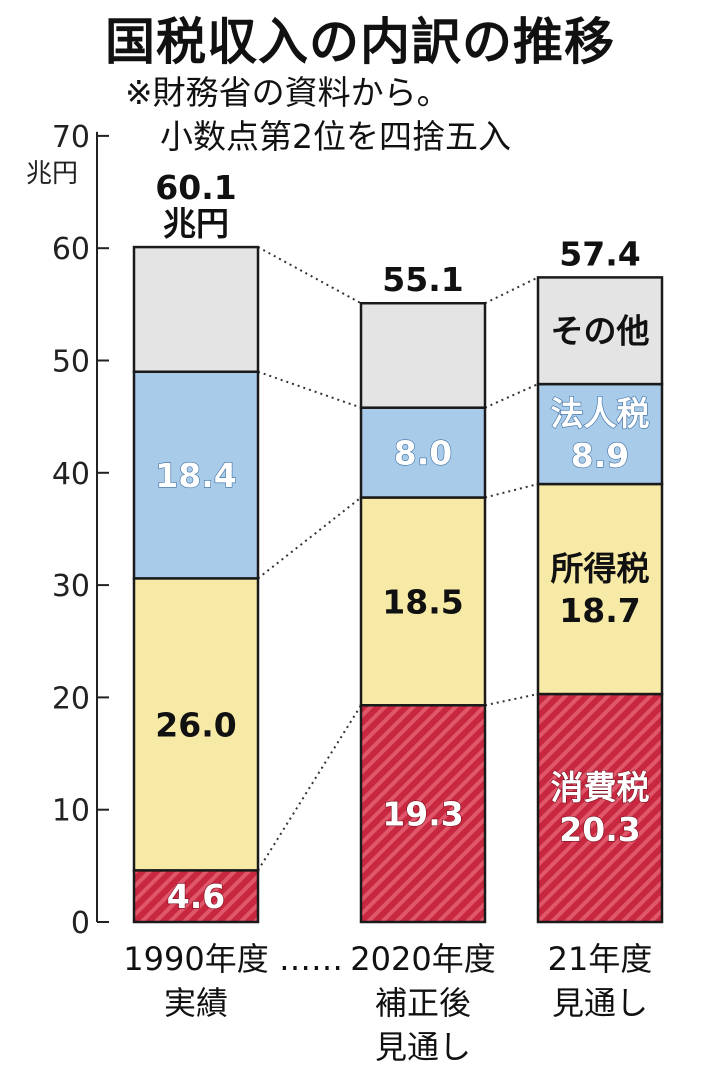 This screenshot has height=1065, width=720. What do you see at coordinates (600, 787) in the screenshot?
I see `segment-label: 消費税` at bounding box center [600, 787].